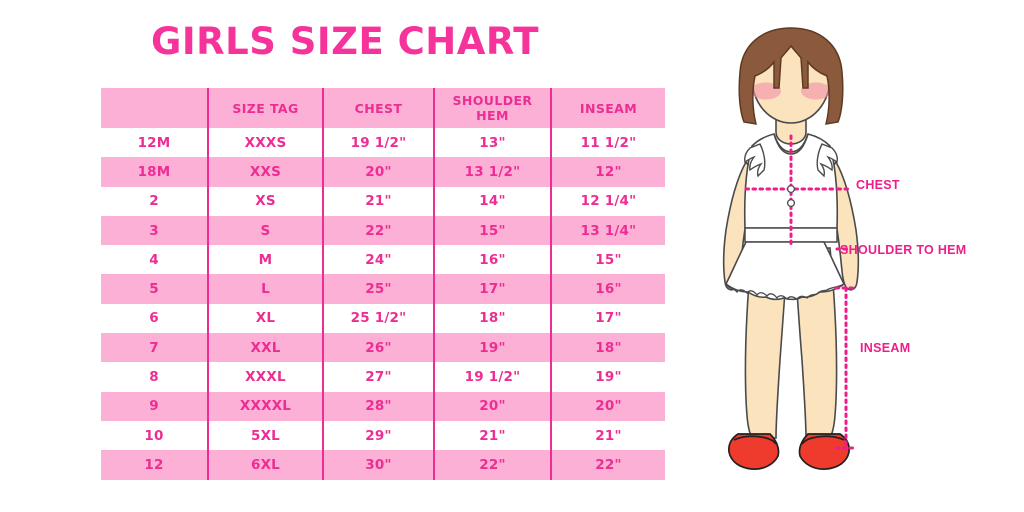  Describe the element at coordinates (493, 230) in the screenshot. I see `cell-shoulder-hem: 15"` at that location.